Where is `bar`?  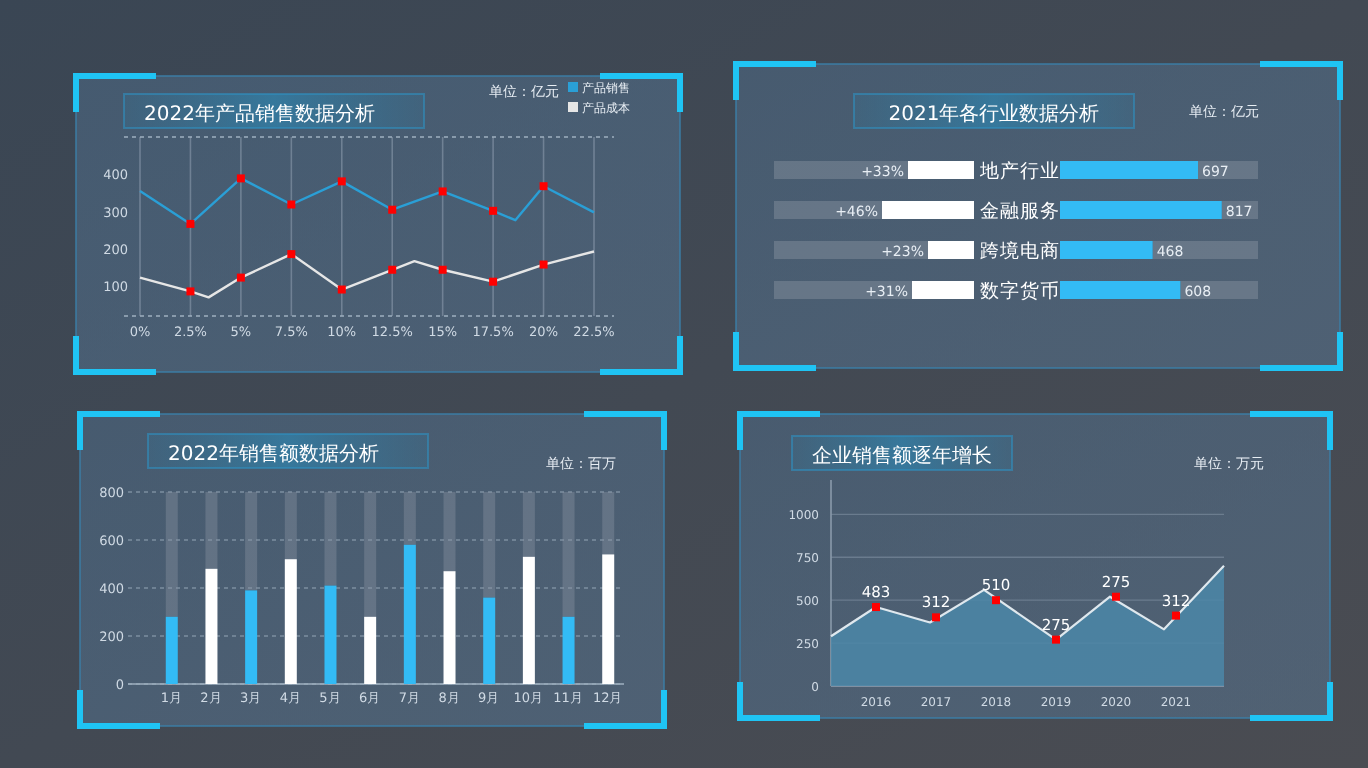 bar is located at coordinates (951, 250).